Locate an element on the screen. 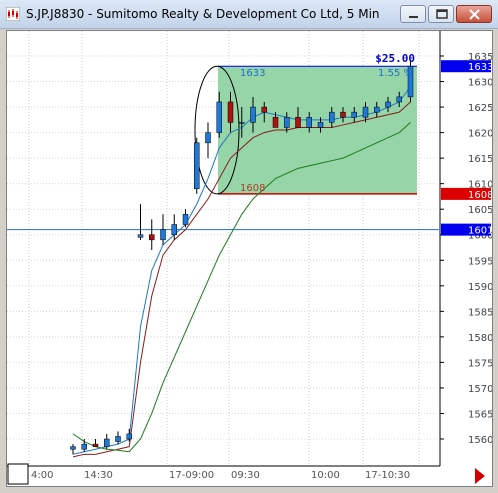  price-flag: 1601 is located at coordinates (466, 230).